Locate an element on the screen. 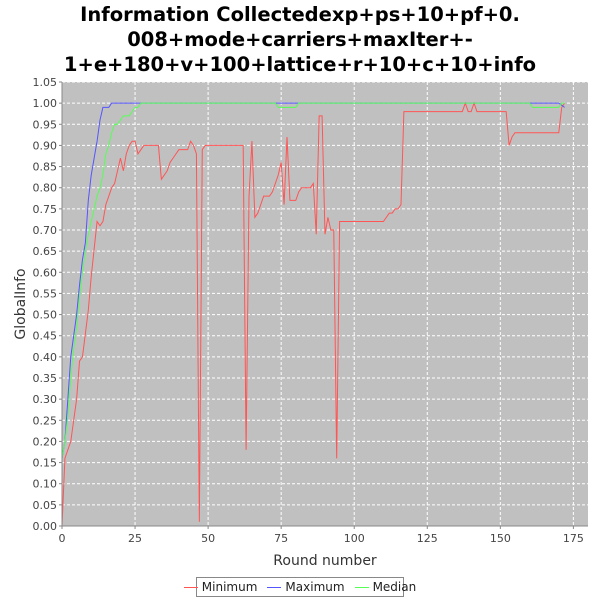  y-tick-label: 0.55 is located at coordinates (45, 293).